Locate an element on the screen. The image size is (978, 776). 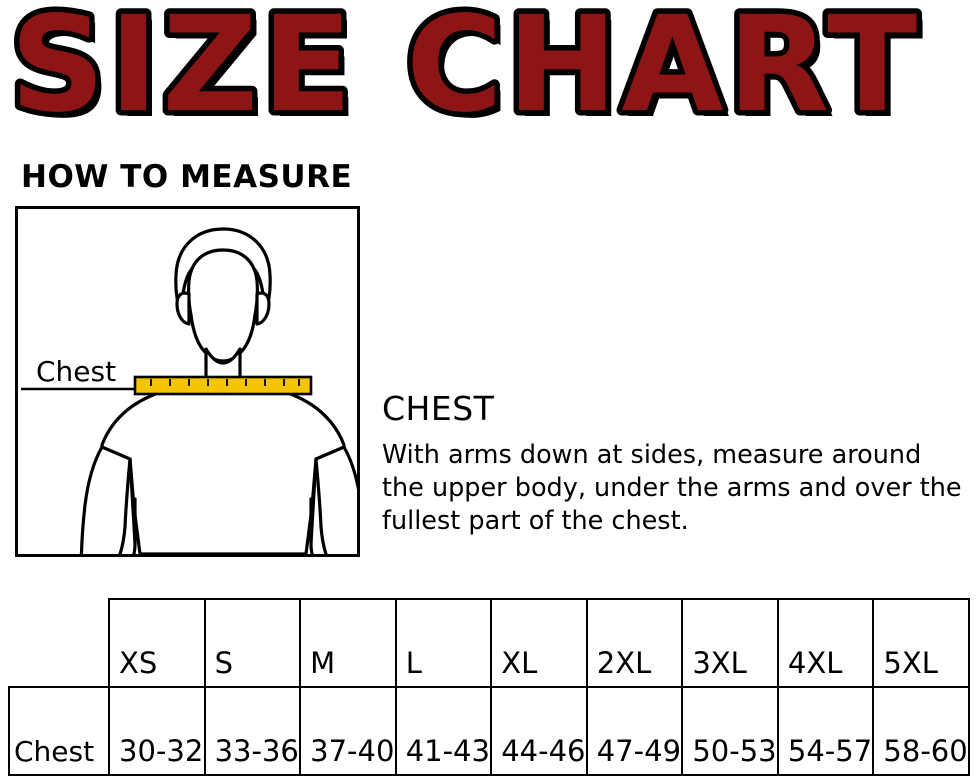
figure-head is located at coordinates (223, 305).